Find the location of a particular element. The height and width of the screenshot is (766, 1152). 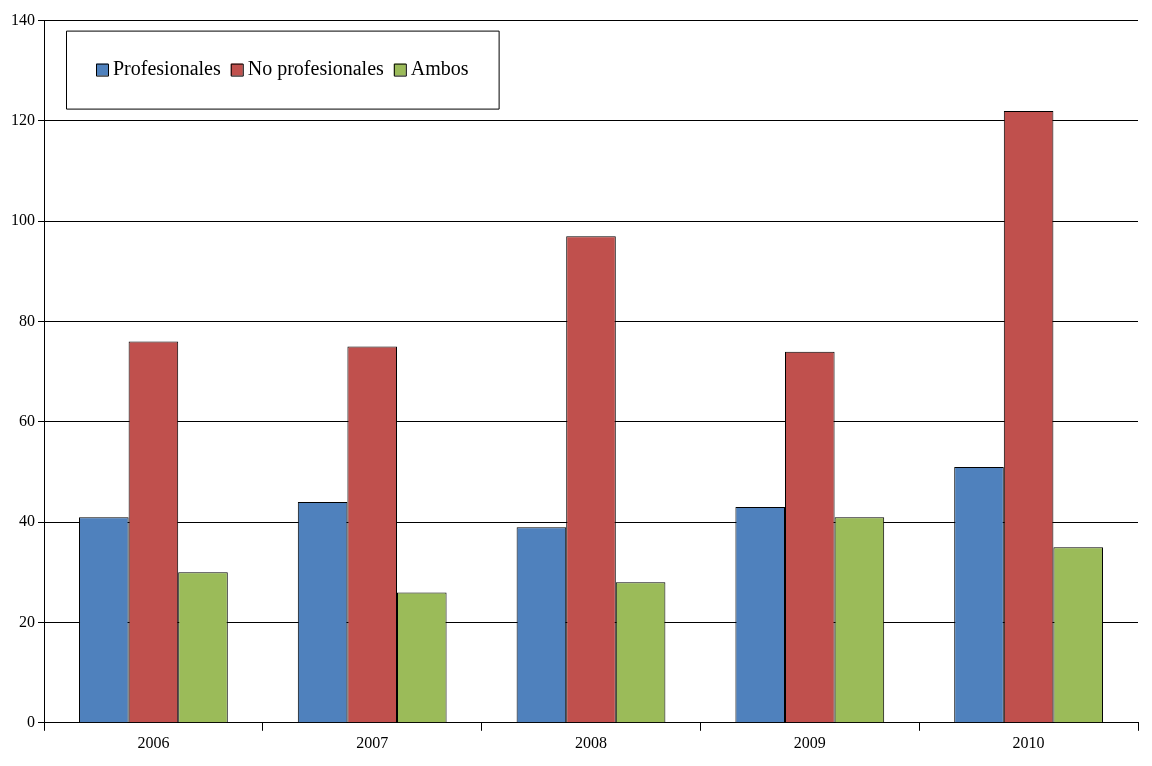

legend-label: No profesionales is located at coordinates (316, 68).